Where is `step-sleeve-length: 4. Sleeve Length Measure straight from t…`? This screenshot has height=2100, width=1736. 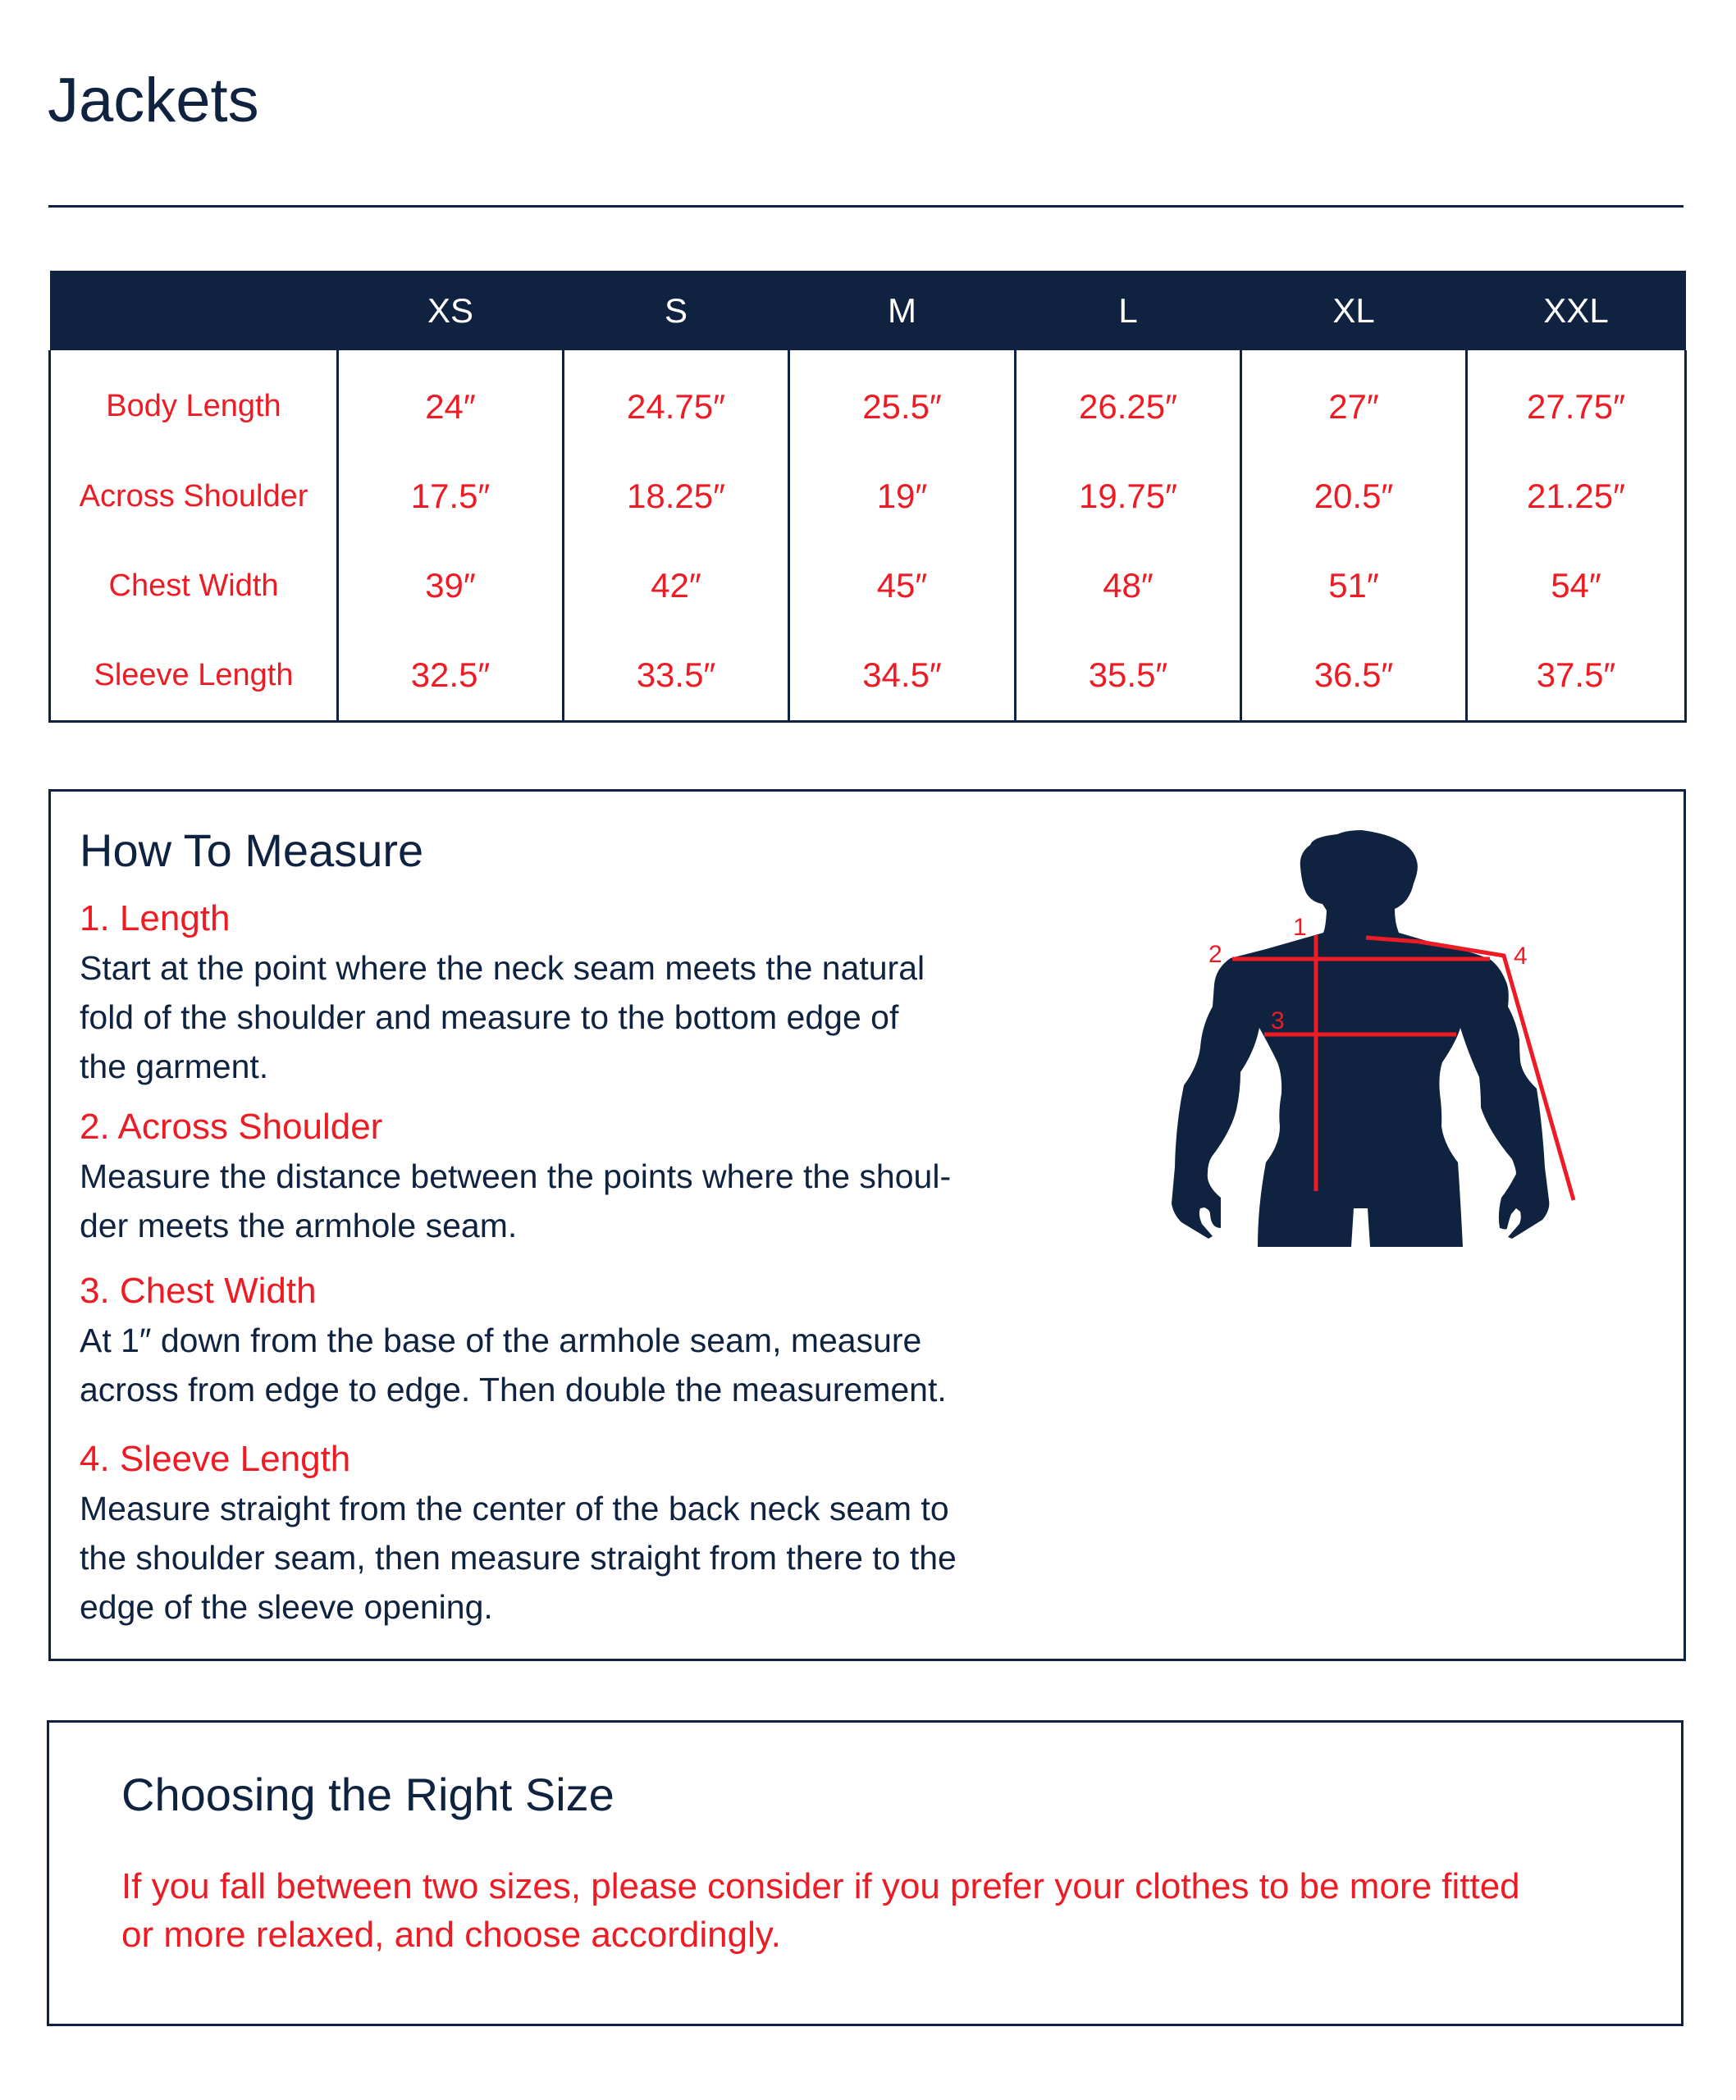
step-sleeve-length: 4. Sleeve Length Measure straight from t… is located at coordinates (518, 1534).